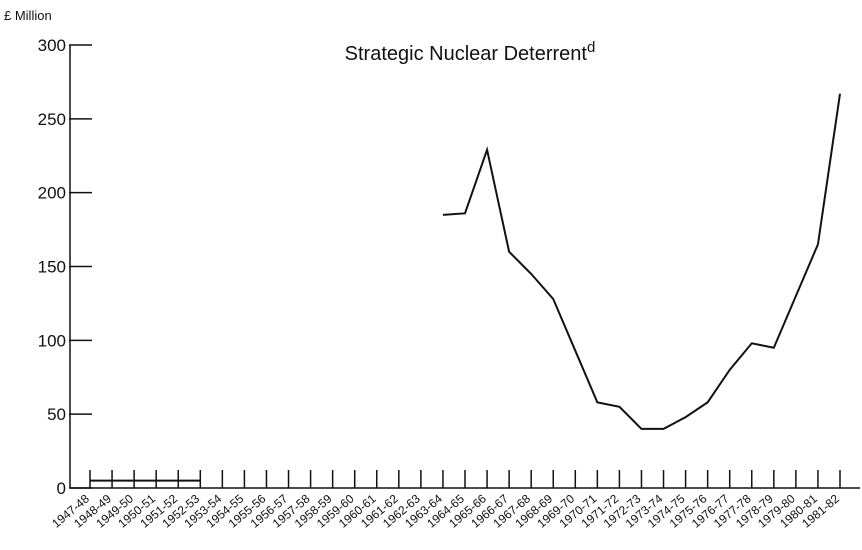 Image resolution: width=862 pixels, height=550 pixels. I want to click on y-tick-label: 250, so click(52, 119).